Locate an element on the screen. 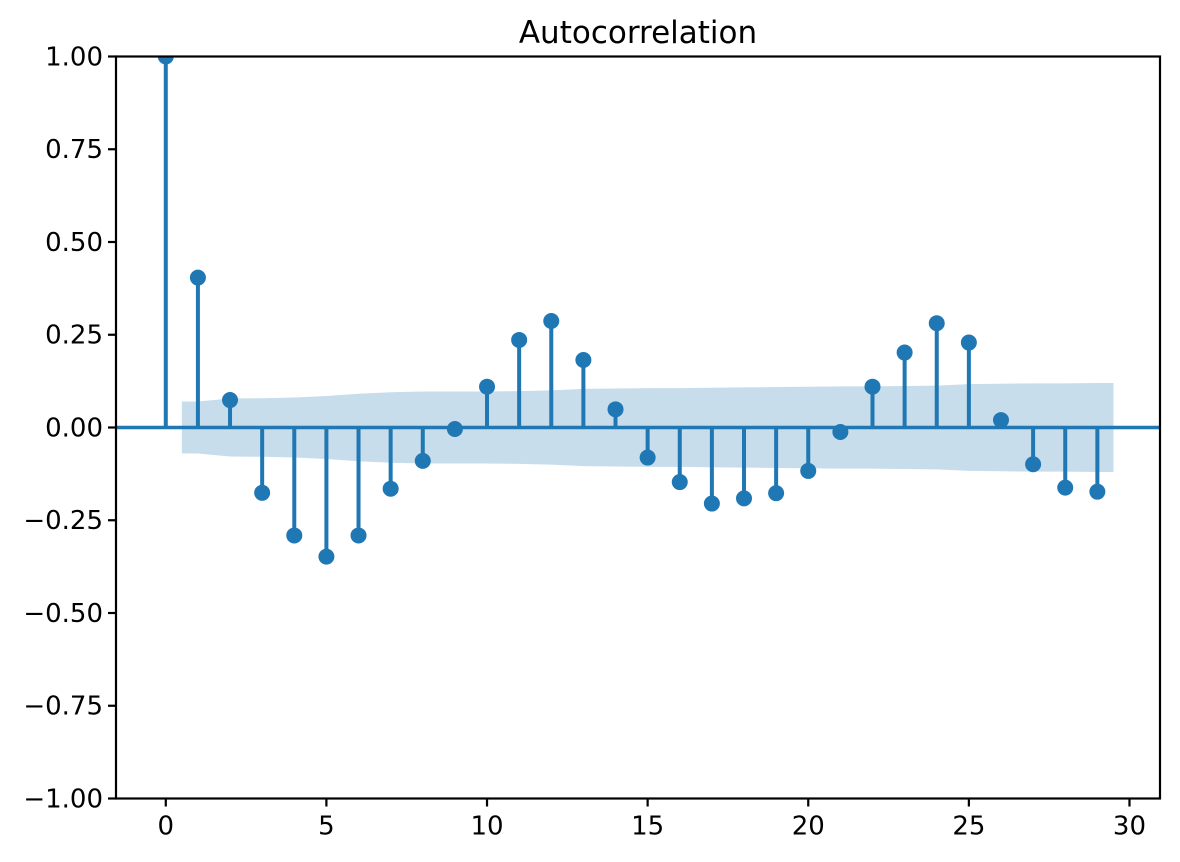 The image size is (1180, 862). x-tick-label: 15 is located at coordinates (647, 827).